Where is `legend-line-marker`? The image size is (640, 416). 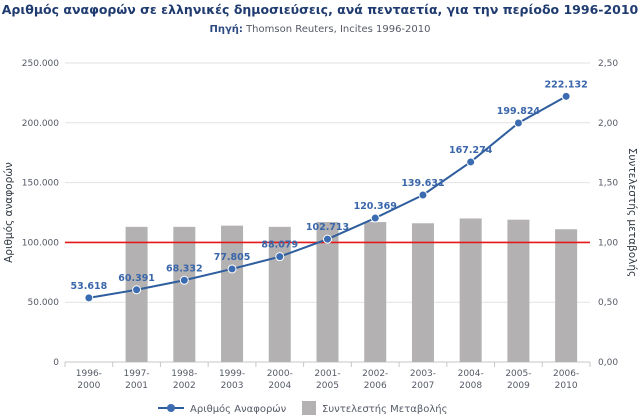
legend-line-marker is located at coordinates (171, 408).